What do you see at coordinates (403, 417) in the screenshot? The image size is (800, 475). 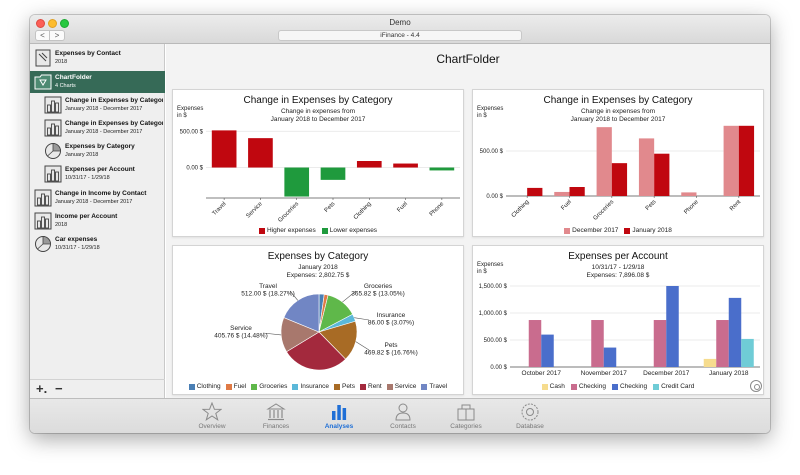 I see `tab-contacts: Contacts` at bounding box center [403, 417].